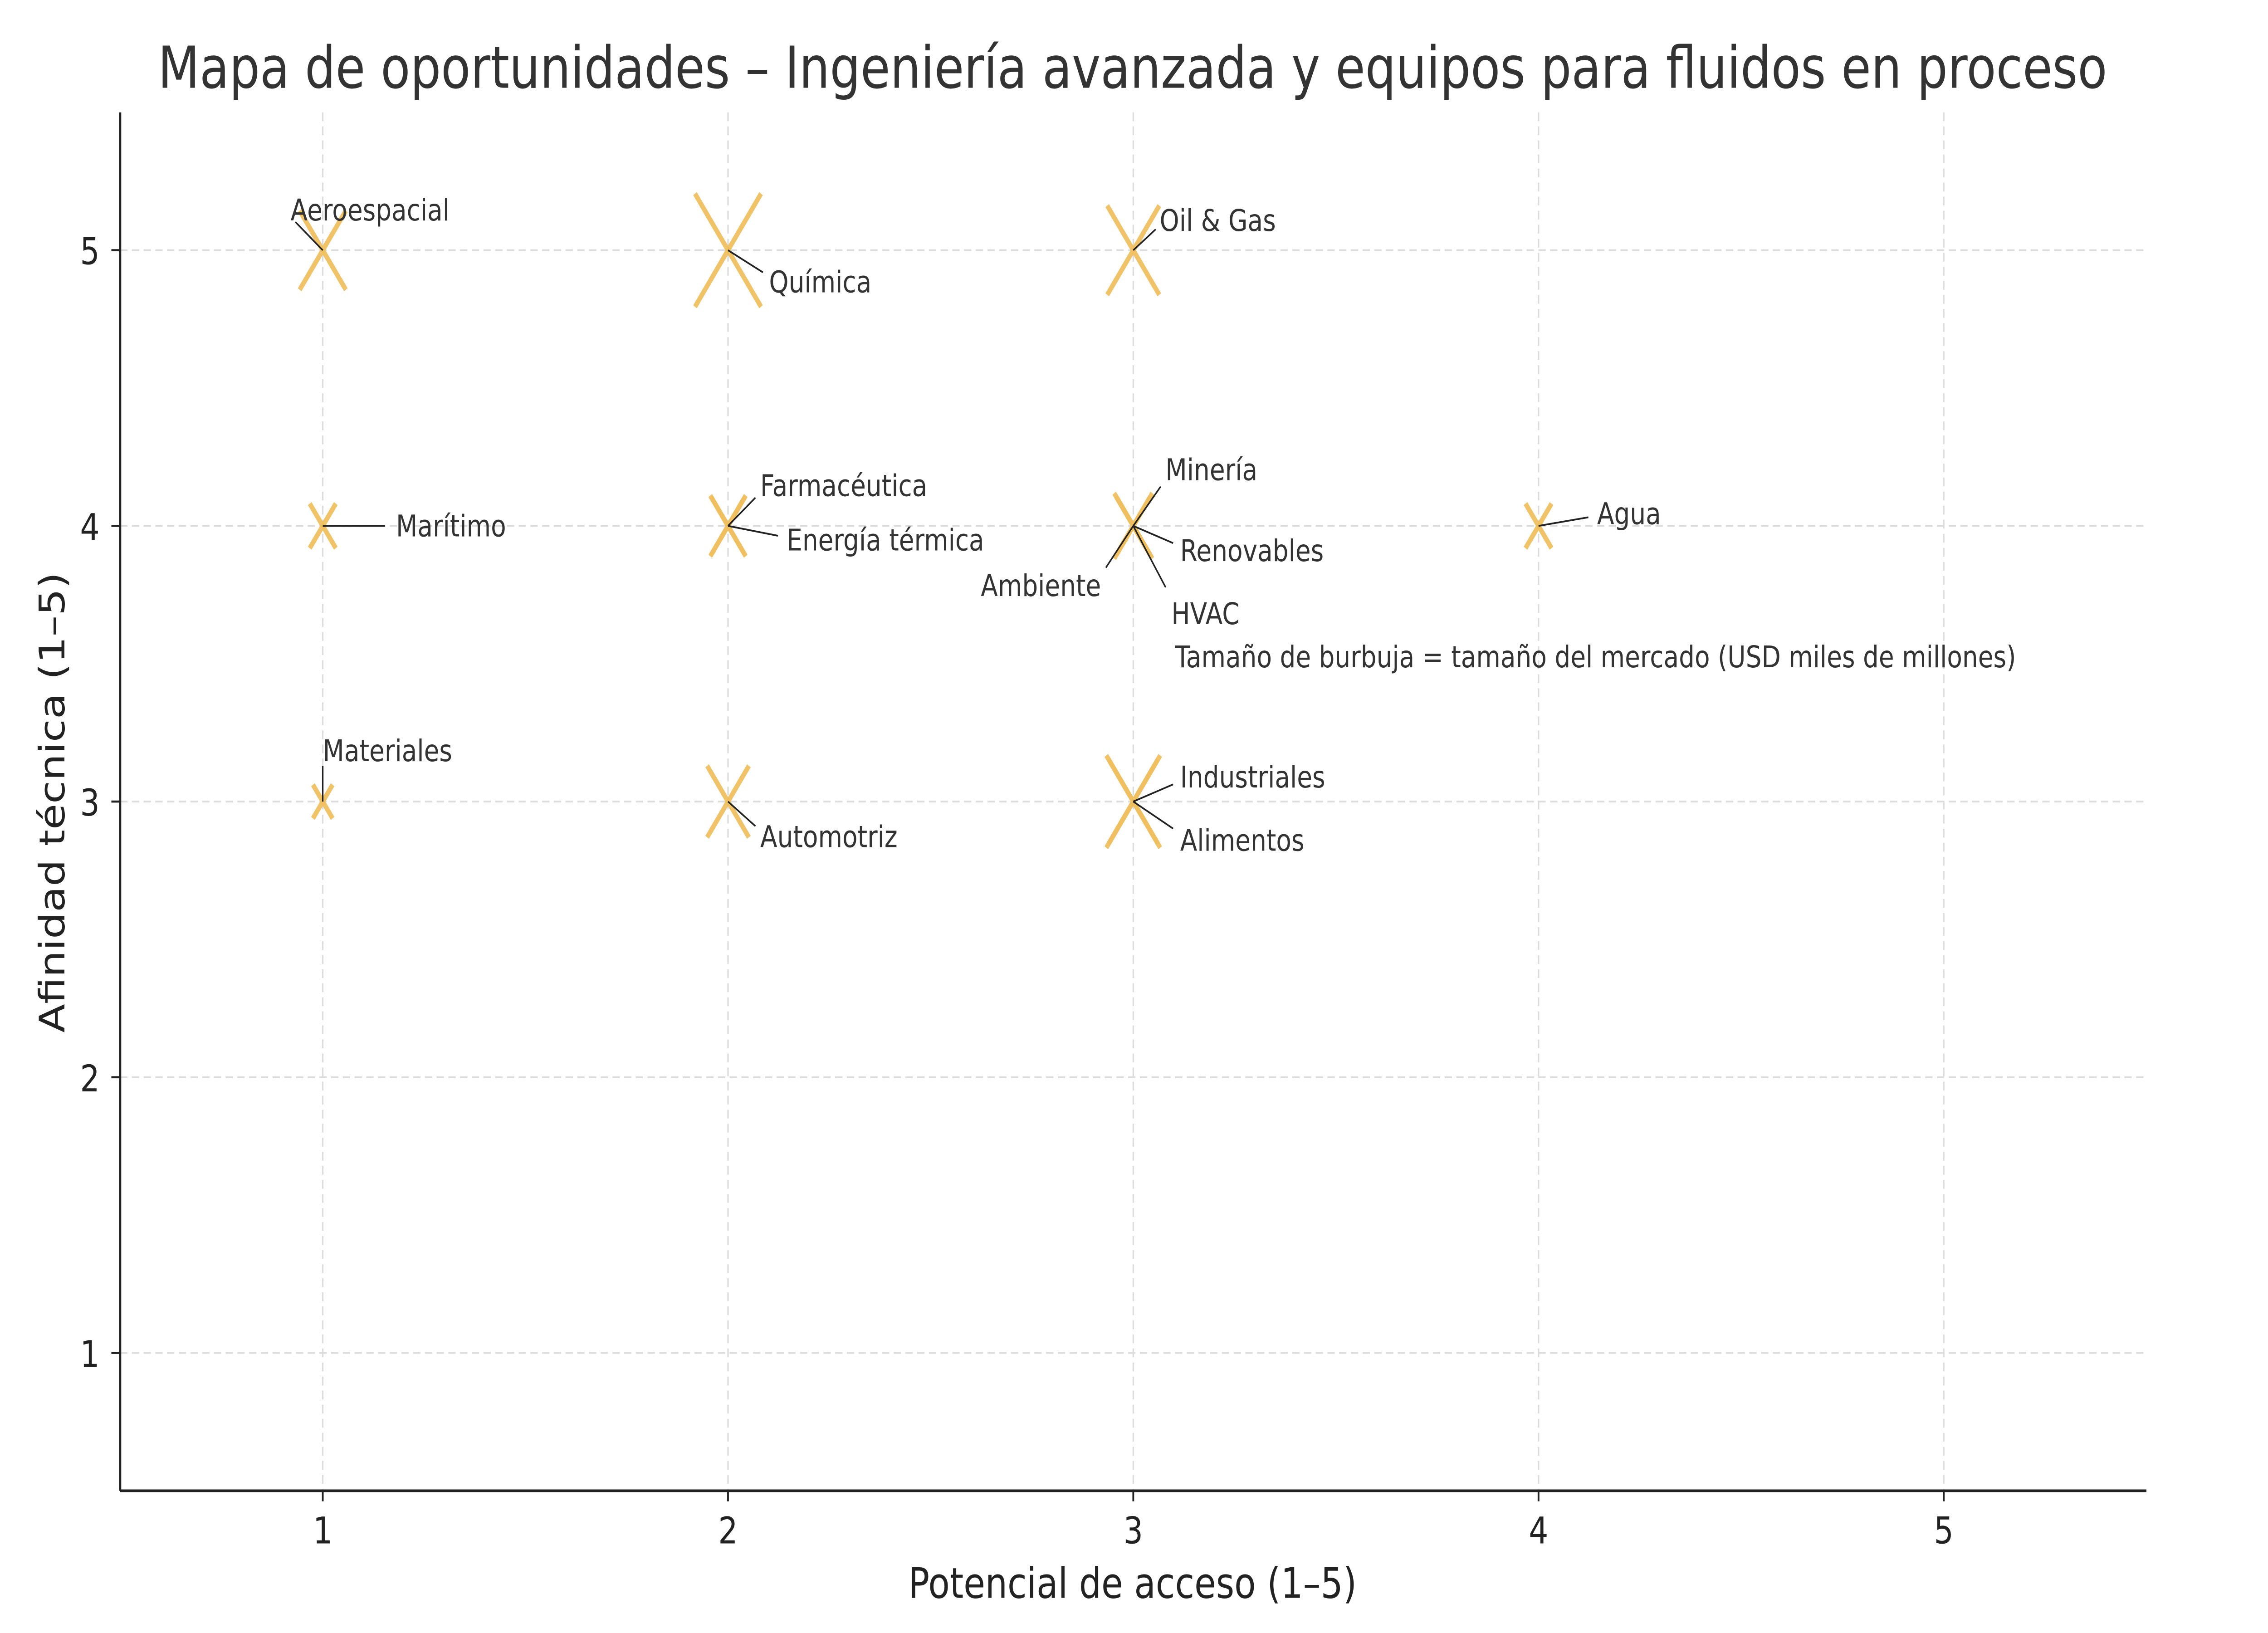 The image size is (2268, 1633). What do you see at coordinates (371, 210) in the screenshot?
I see `point-label: Aeroespacial` at bounding box center [371, 210].